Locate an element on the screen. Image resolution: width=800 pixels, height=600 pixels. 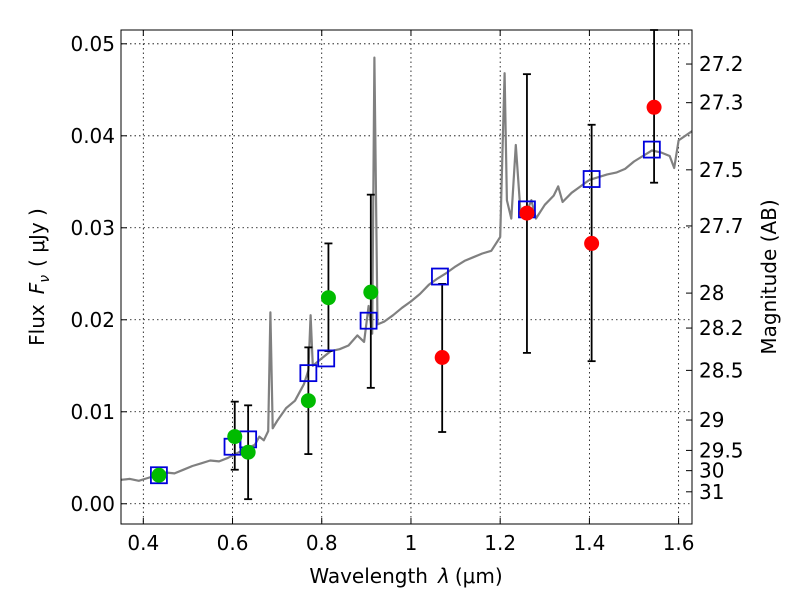
x-tick-label: 0.4 is located at coordinates (143, 543).